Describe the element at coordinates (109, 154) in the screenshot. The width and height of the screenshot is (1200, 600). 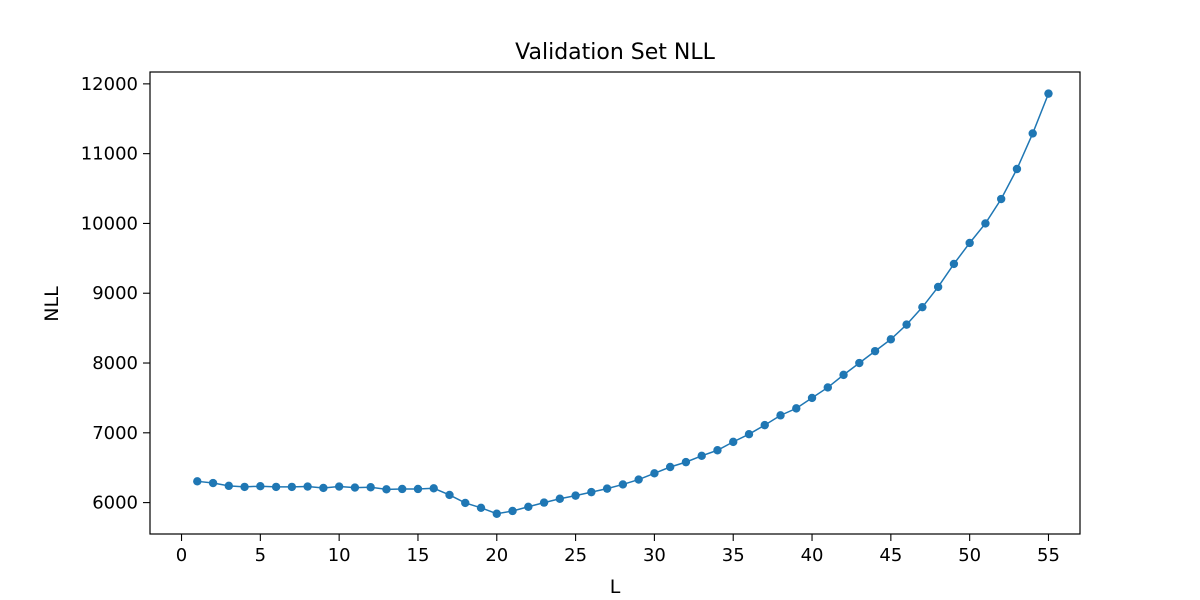
I see `y-tick-label: 11000` at that location.